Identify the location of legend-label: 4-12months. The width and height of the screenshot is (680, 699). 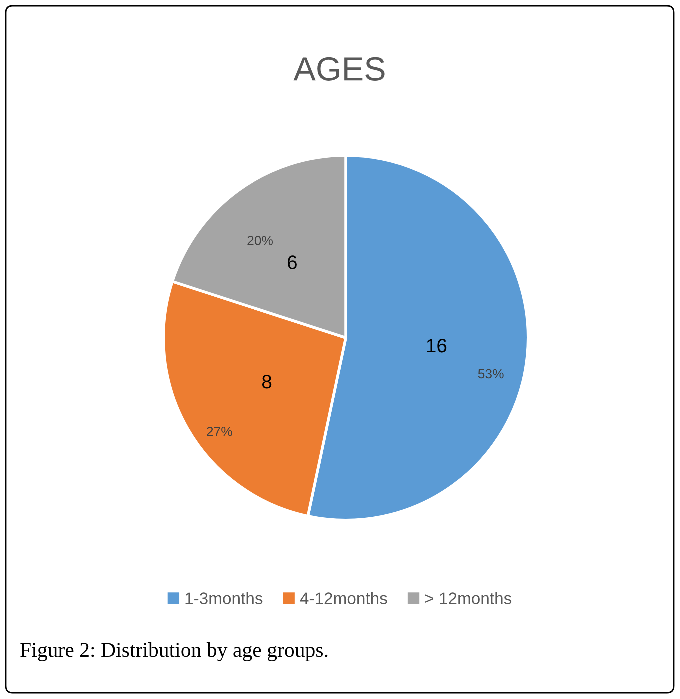
(344, 598).